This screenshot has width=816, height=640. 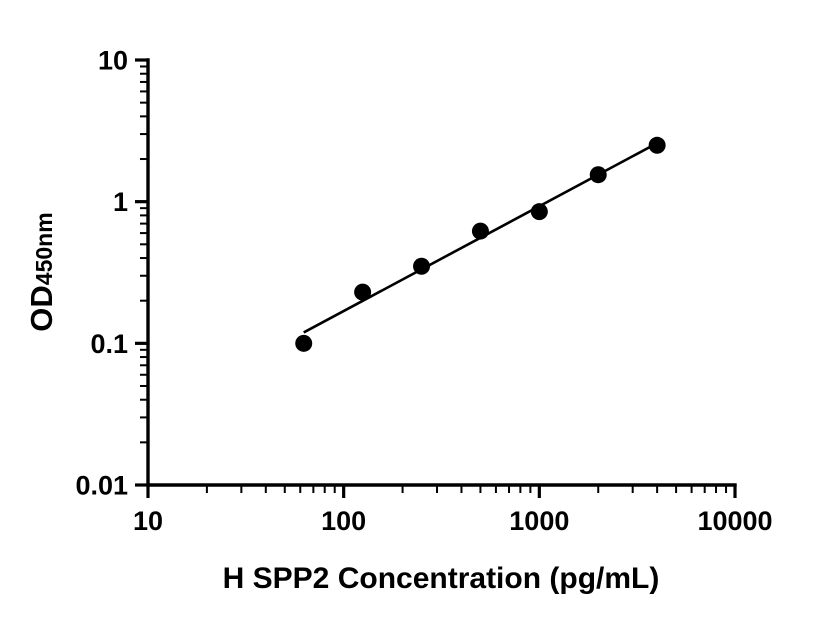 What do you see at coordinates (539, 521) in the screenshot?
I see `x-tick-label: 1000` at bounding box center [539, 521].